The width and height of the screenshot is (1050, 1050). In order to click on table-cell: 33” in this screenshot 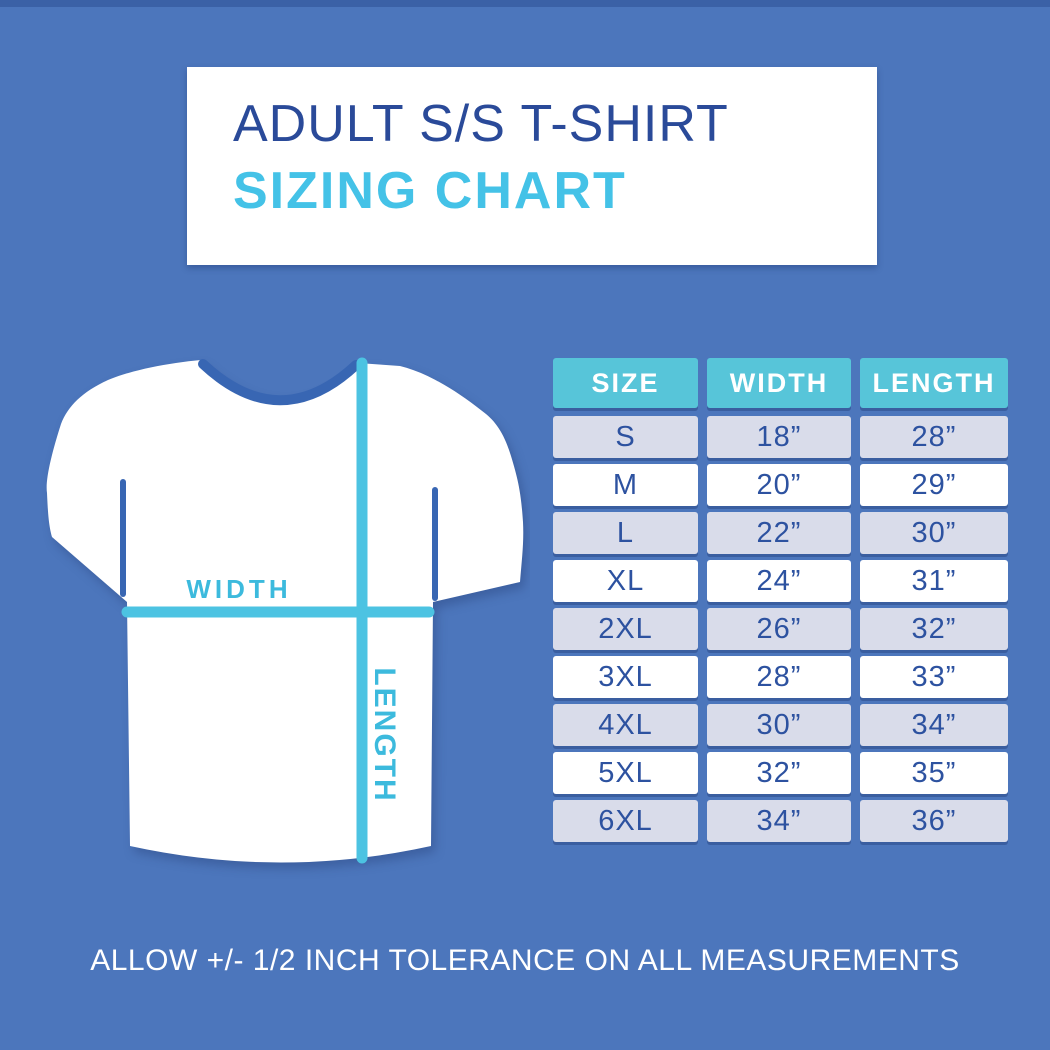, I will do `click(934, 677)`.